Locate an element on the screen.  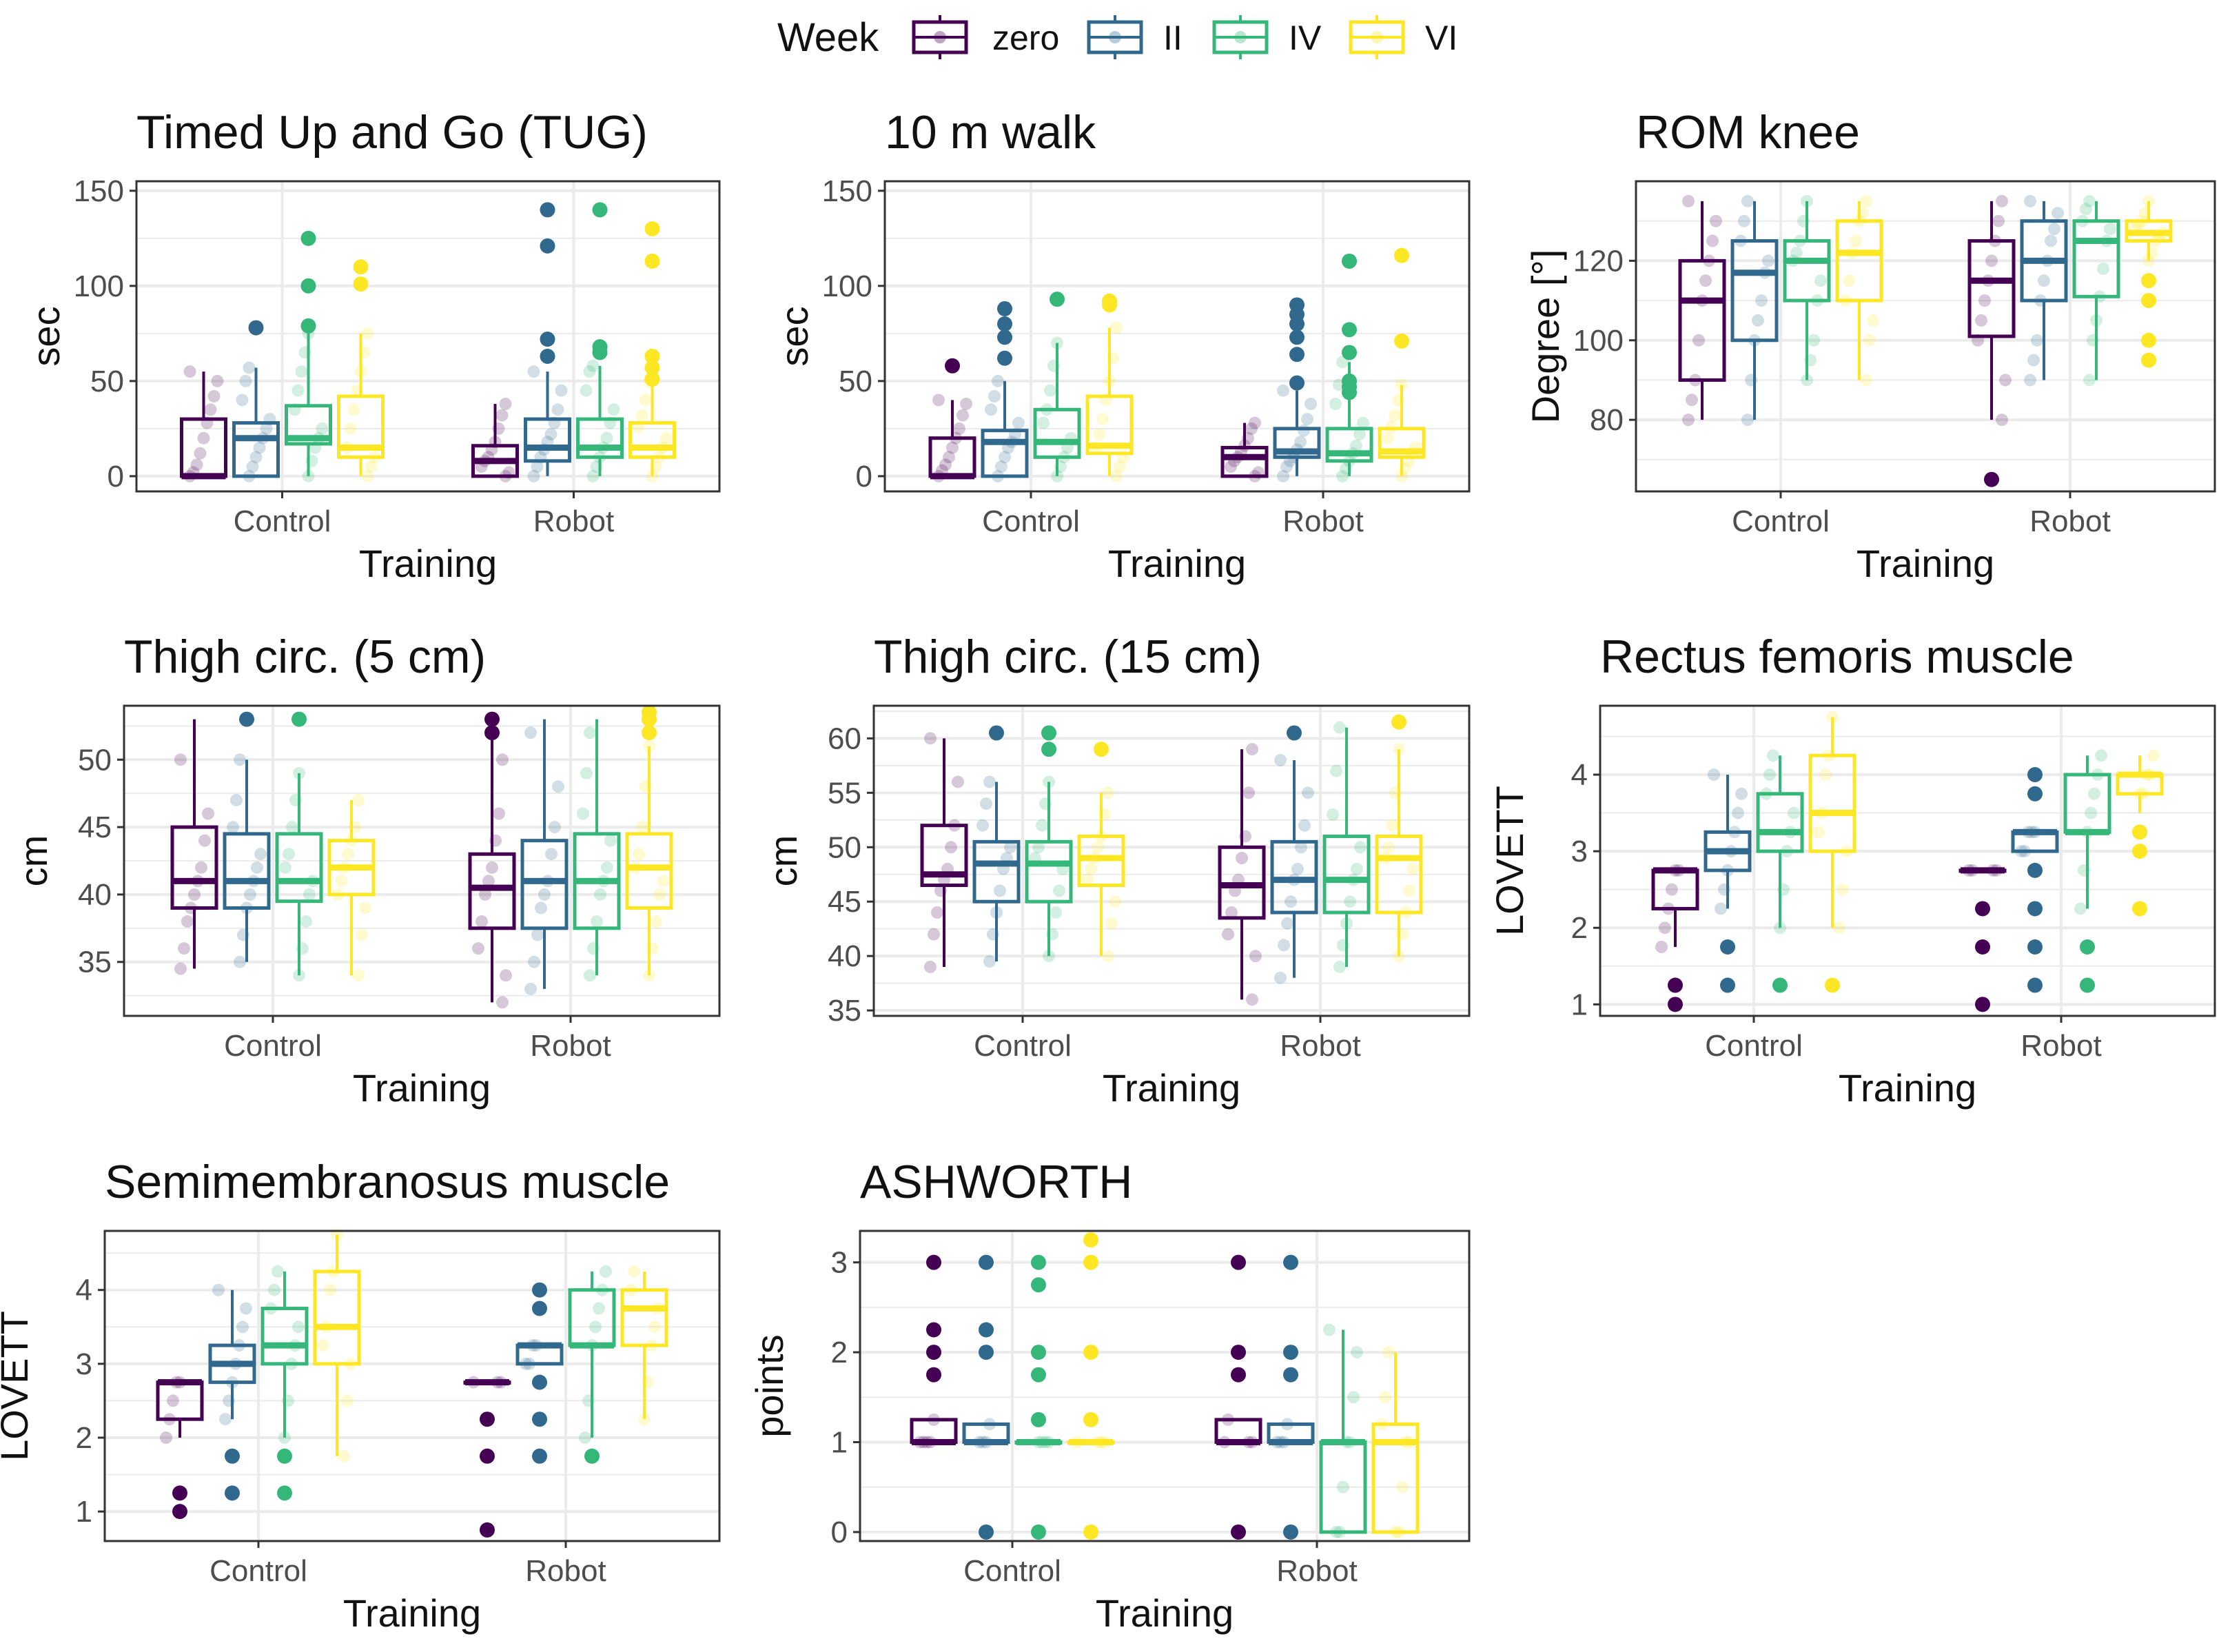
legend-label-vi: VI is located at coordinates (1441, 38).